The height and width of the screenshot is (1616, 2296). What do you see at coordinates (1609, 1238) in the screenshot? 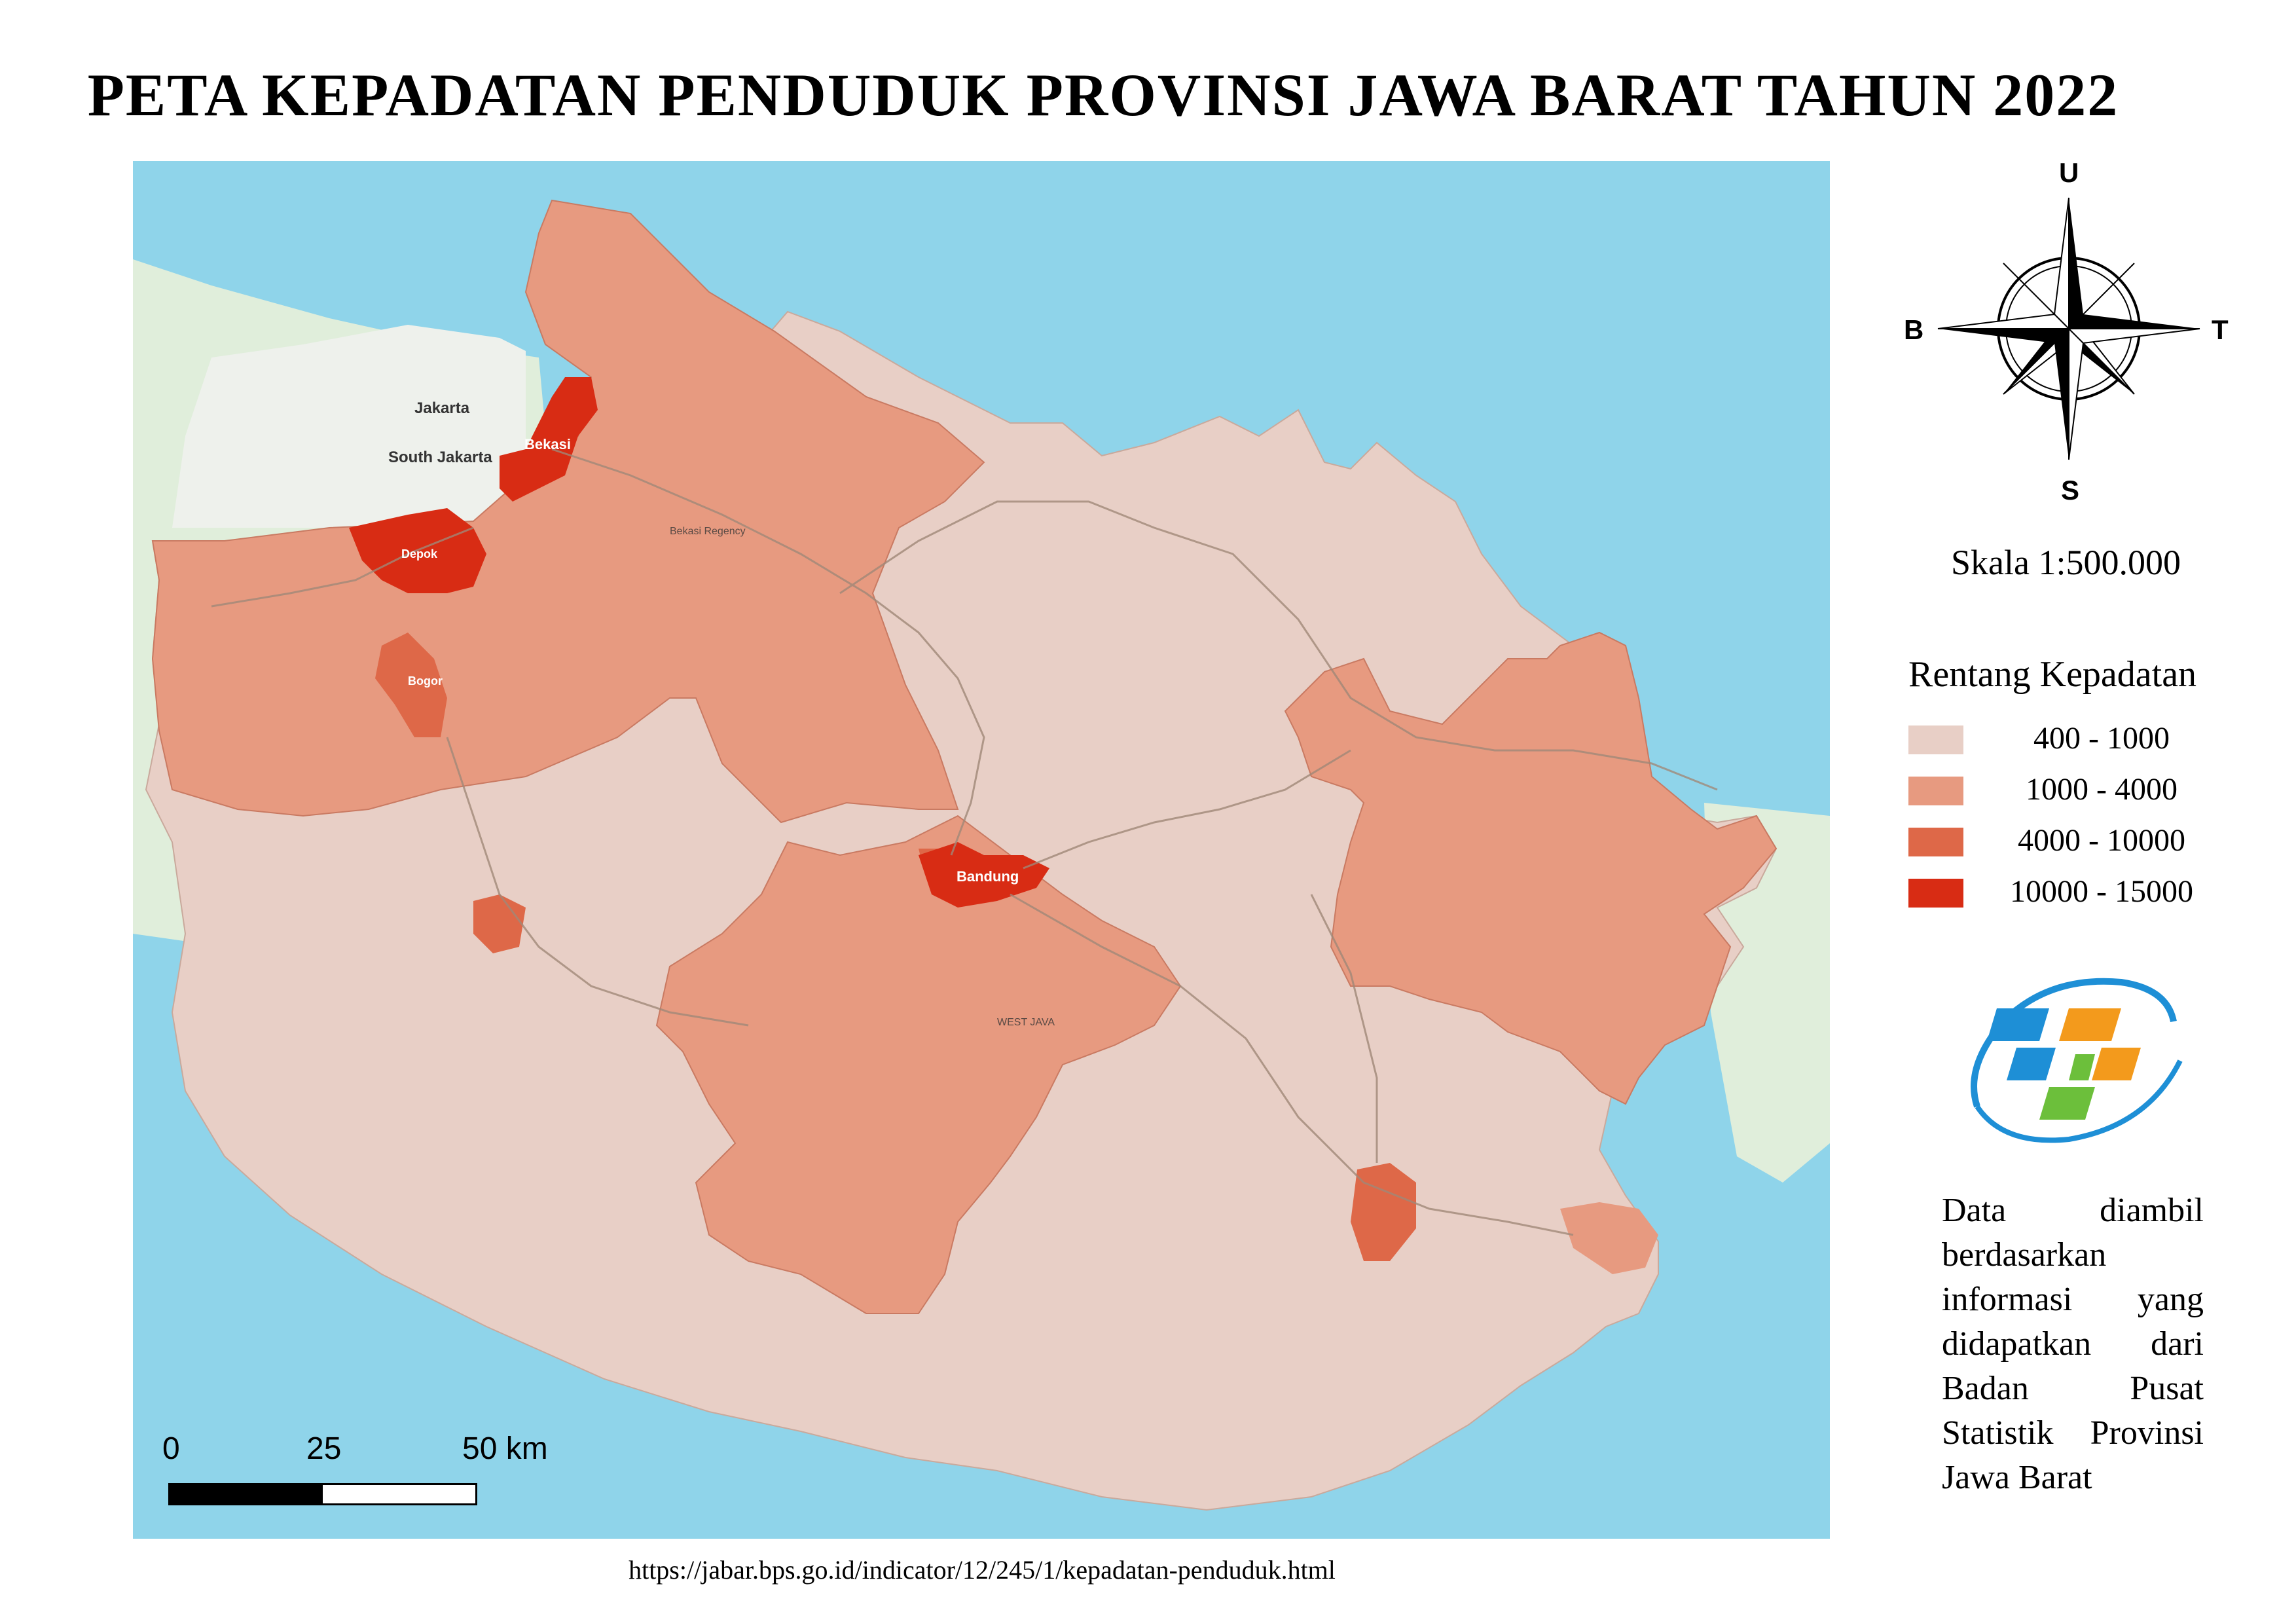
I see `region-banjar` at bounding box center [1609, 1238].